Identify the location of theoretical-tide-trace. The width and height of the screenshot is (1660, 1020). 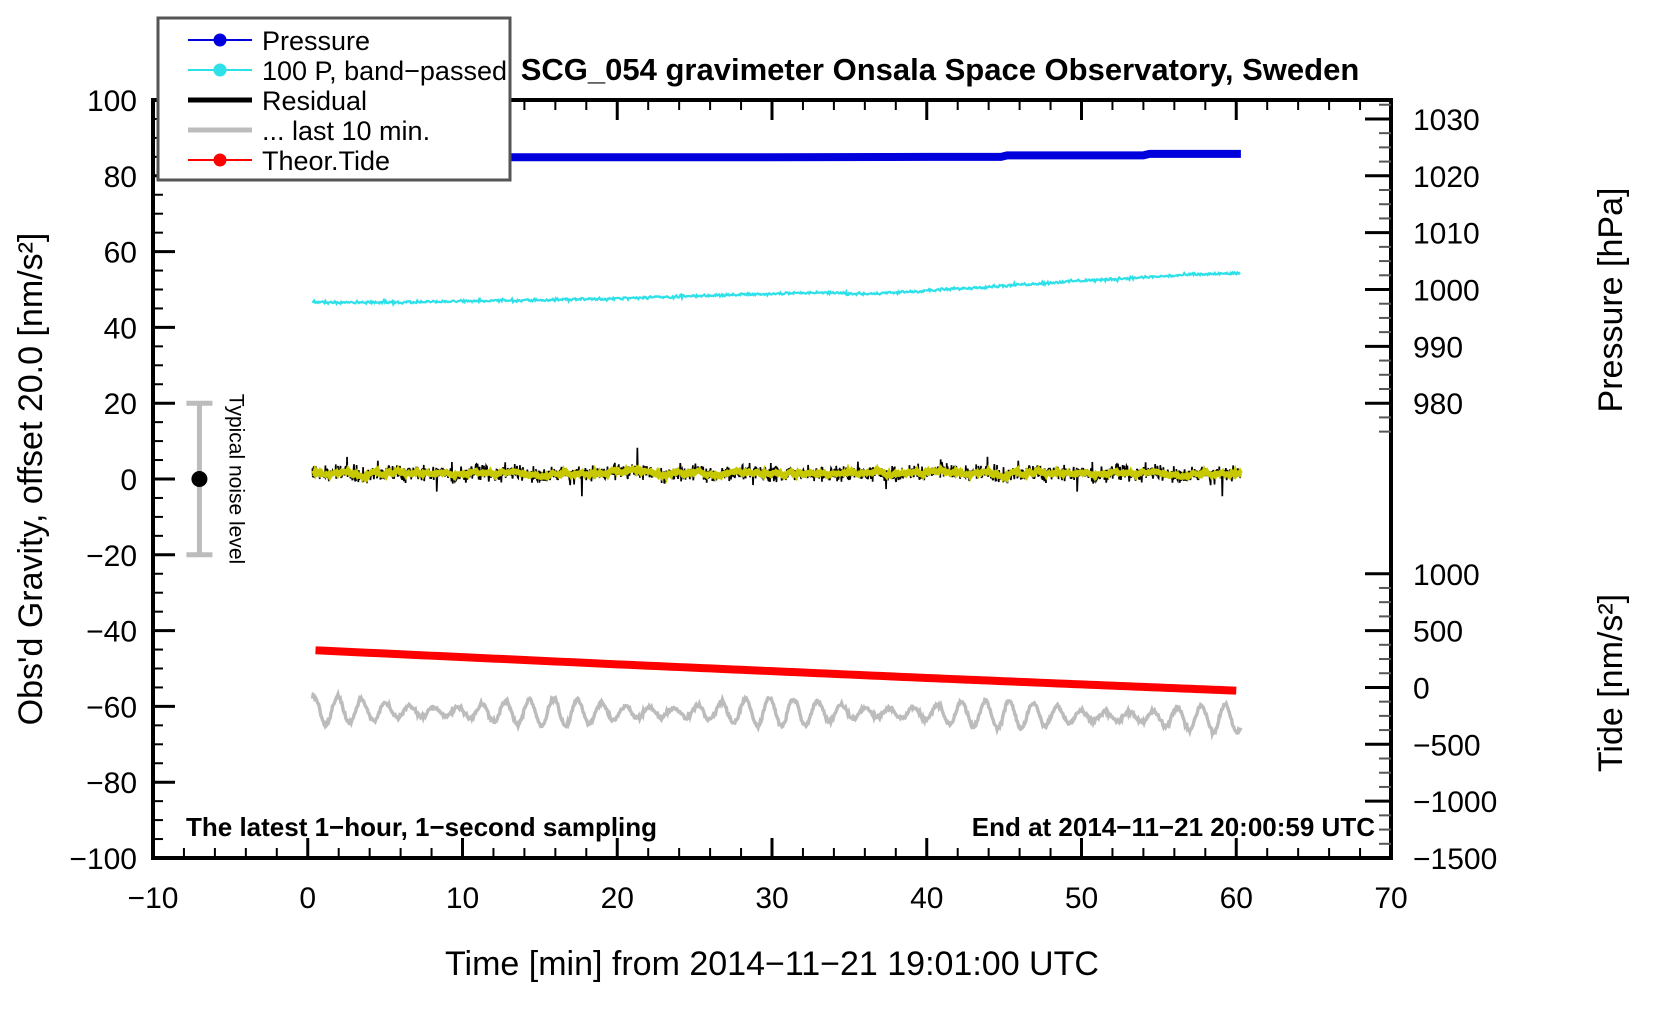
(776, 670).